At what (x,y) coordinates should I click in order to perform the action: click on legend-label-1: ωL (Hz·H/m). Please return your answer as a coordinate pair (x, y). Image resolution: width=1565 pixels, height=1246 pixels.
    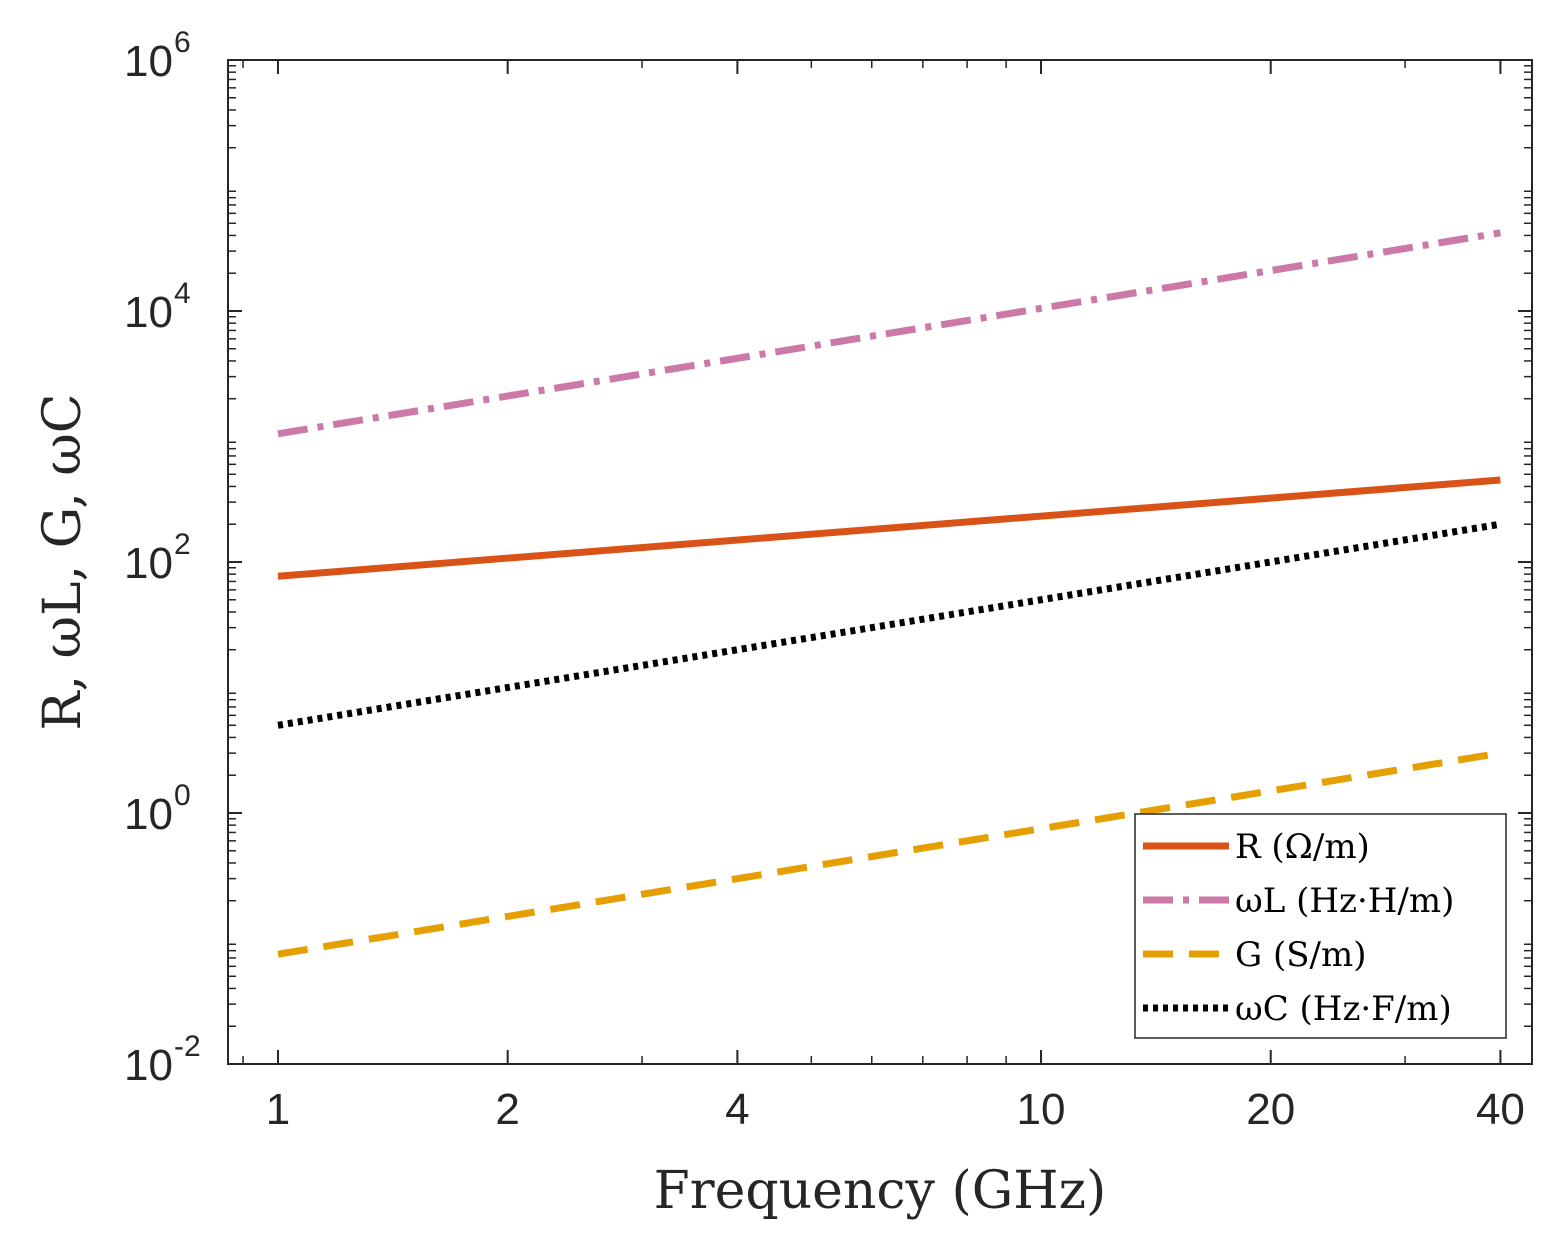
    Looking at the image, I should click on (1344, 901).